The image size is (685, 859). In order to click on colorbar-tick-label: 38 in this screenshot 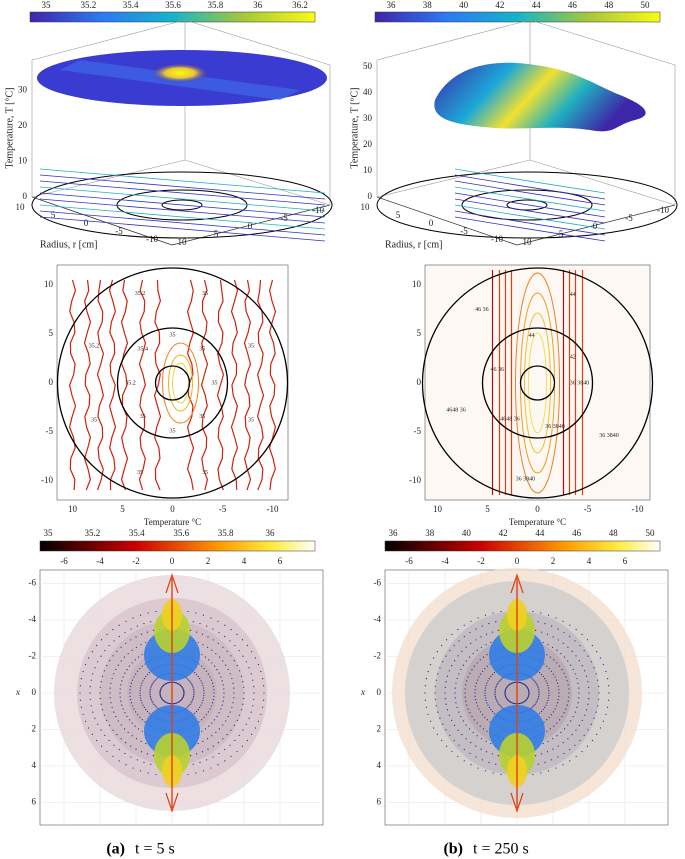, I will do `click(430, 533)`.